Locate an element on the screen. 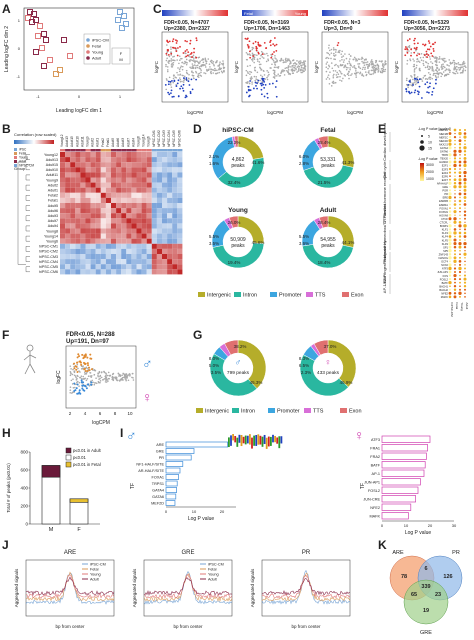 The image size is (474, 640). gene-label: E2F1 is located at coordinates (445, 166).